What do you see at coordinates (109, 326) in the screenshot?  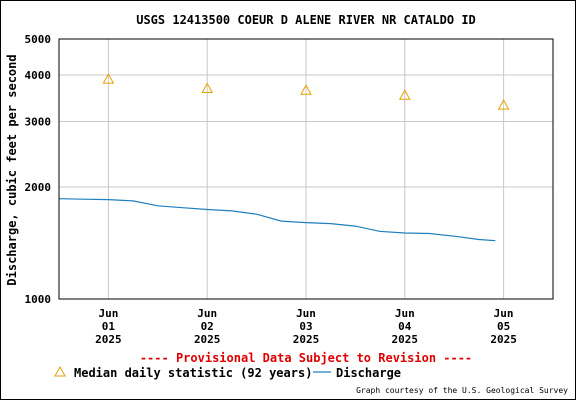 I see `x-tick-label-line: 01` at bounding box center [109, 326].